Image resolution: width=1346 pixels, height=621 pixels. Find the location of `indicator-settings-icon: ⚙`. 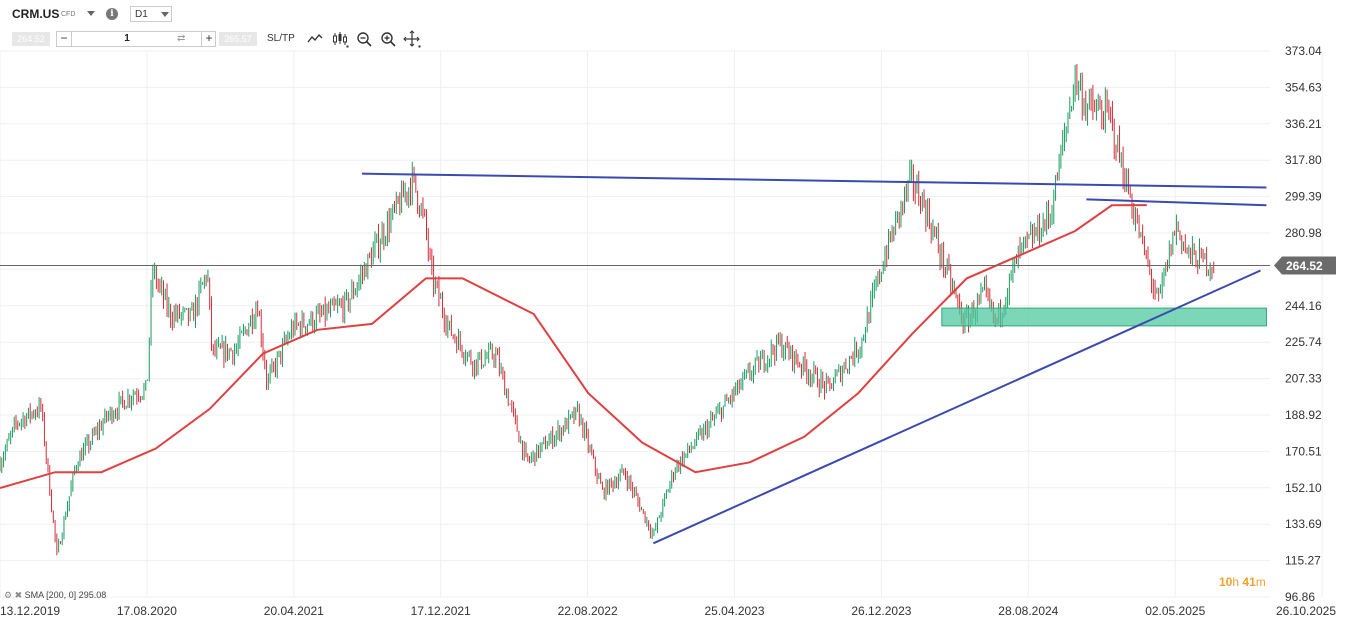

indicator-settings-icon: ⚙ is located at coordinates (8, 595).